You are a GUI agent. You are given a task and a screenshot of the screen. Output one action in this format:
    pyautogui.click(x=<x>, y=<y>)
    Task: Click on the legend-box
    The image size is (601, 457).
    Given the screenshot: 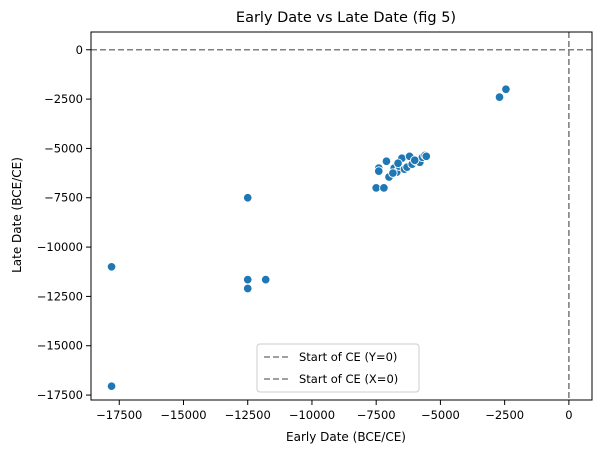 What is the action you would take?
    pyautogui.click(x=338, y=368)
    